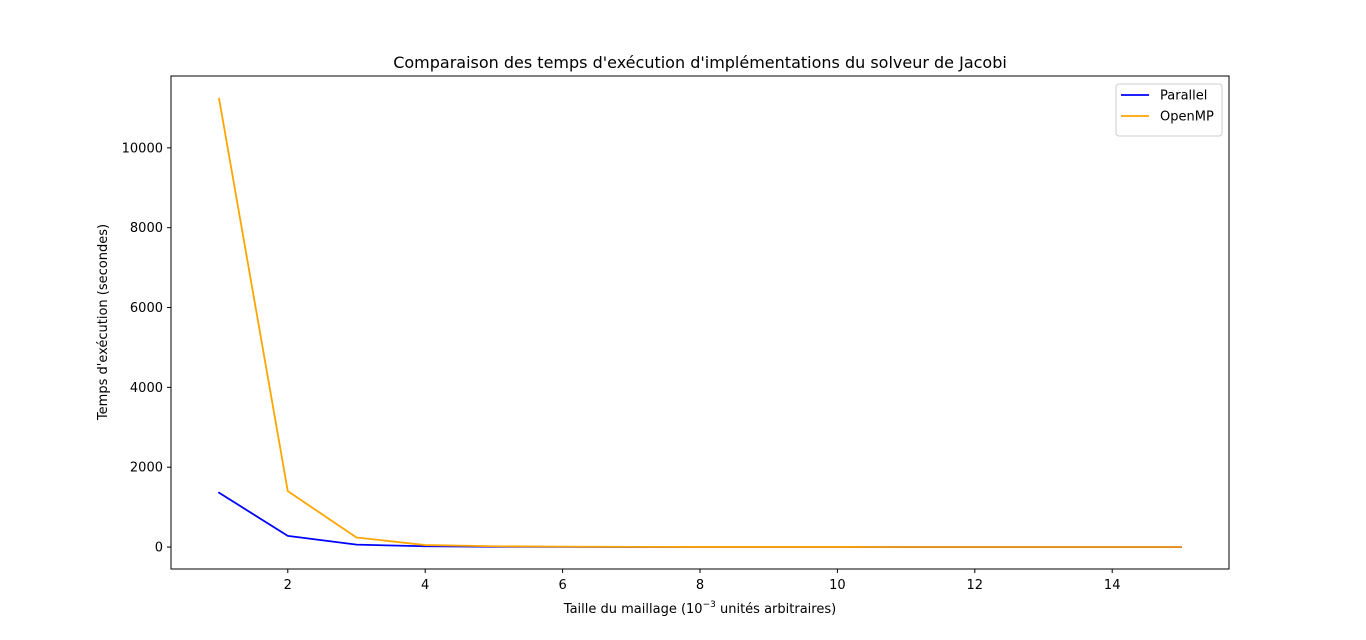 This screenshot has width=1366, height=640. I want to click on y-tick-label: 2000, so click(146, 468).